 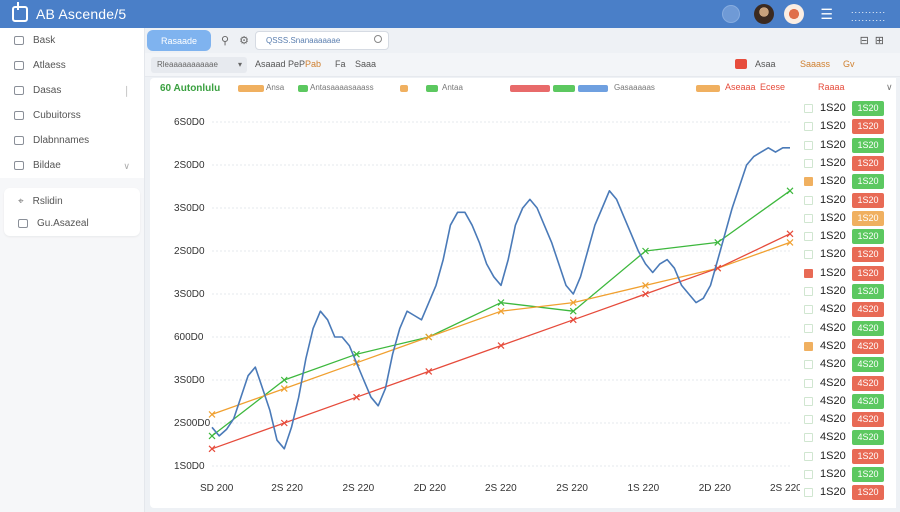 What do you see at coordinates (217, 488) in the screenshot?
I see `x-tick-label: SD 200` at bounding box center [217, 488].